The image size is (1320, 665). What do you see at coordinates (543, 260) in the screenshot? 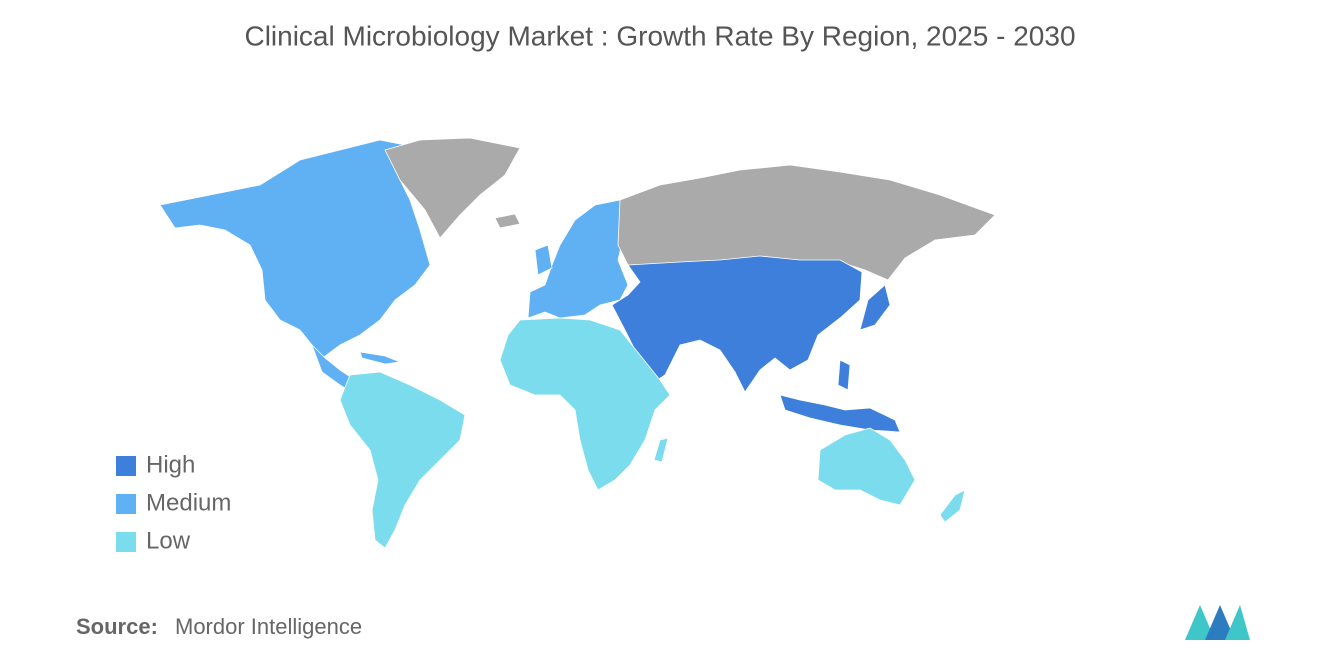
I see `region-uk` at bounding box center [543, 260].